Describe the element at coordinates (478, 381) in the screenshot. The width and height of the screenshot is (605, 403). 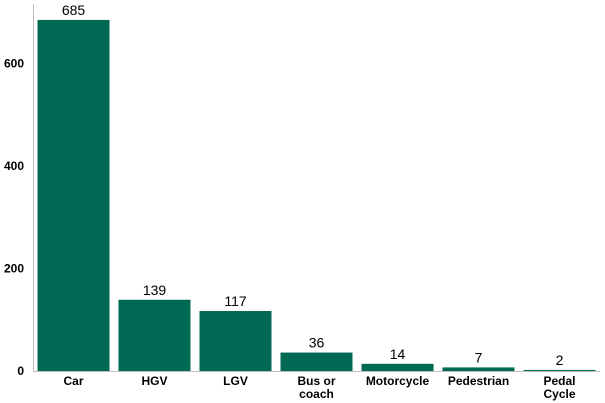
I see `x-tick-label: Pedestrian` at that location.